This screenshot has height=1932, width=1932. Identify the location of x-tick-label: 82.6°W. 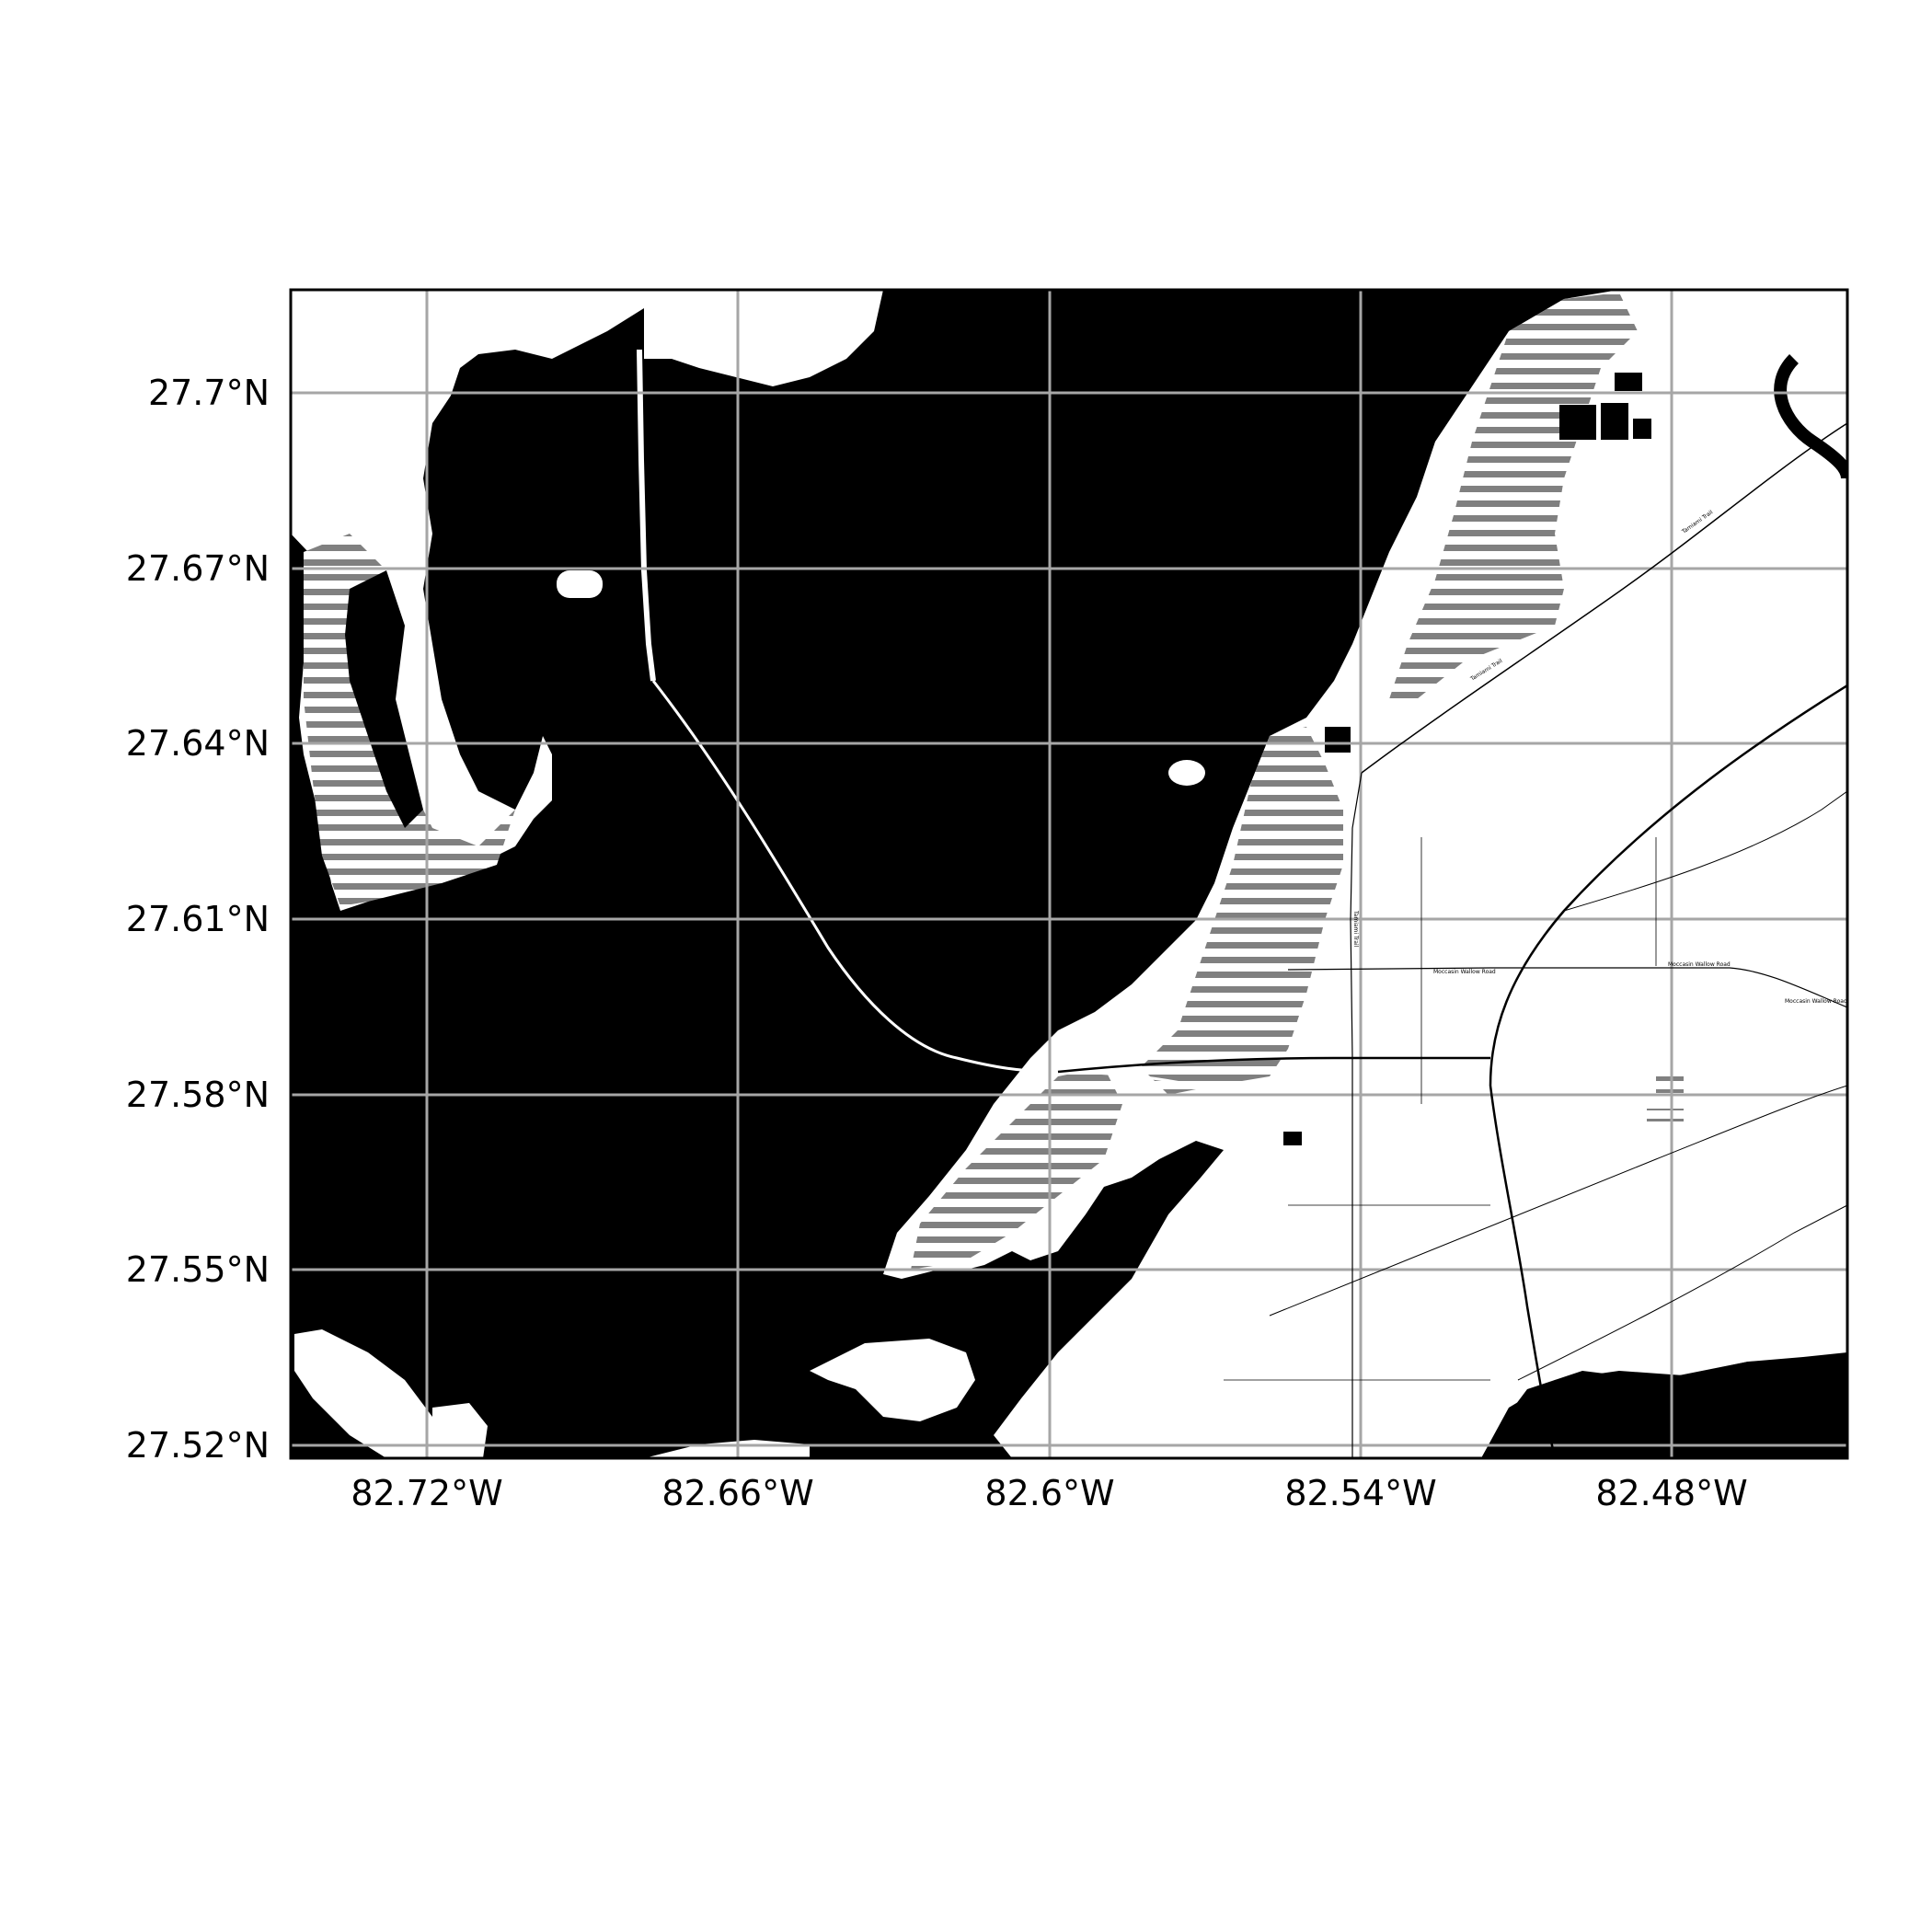
(1049, 1493).